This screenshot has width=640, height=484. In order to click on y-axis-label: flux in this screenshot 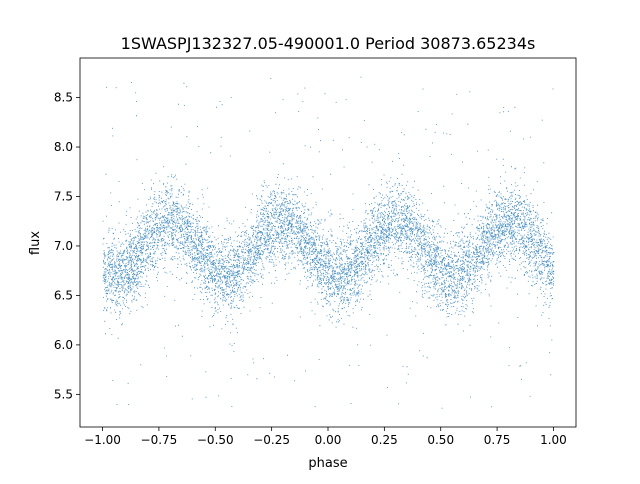, I will do `click(35, 243)`.